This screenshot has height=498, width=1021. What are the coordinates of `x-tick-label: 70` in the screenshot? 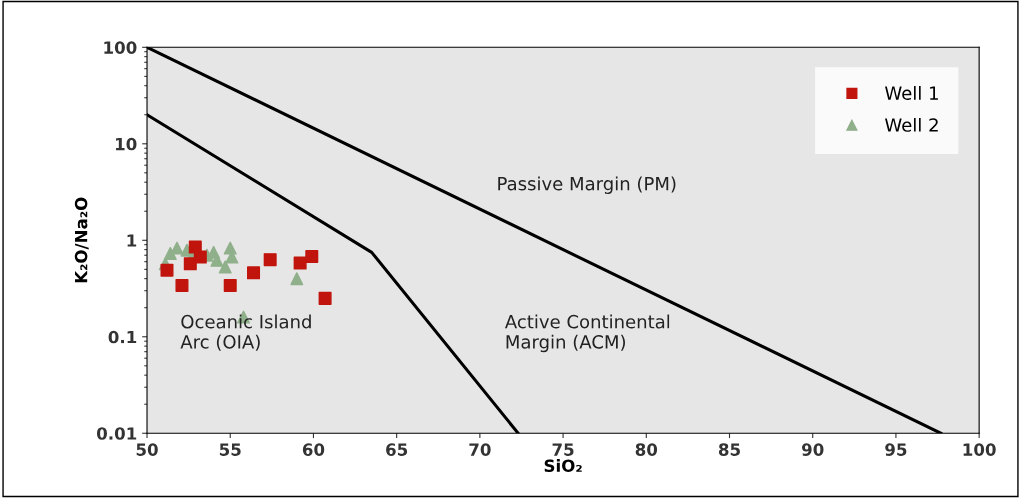 It's located at (480, 449).